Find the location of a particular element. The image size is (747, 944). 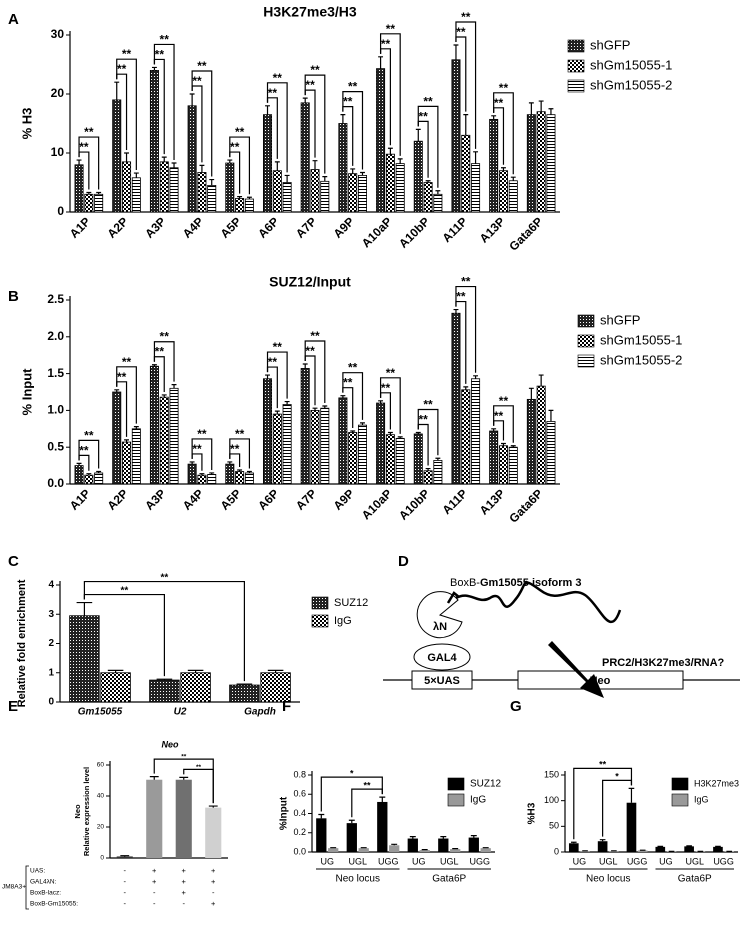

y-axis-label: % H3 is located at coordinates (26, 124).